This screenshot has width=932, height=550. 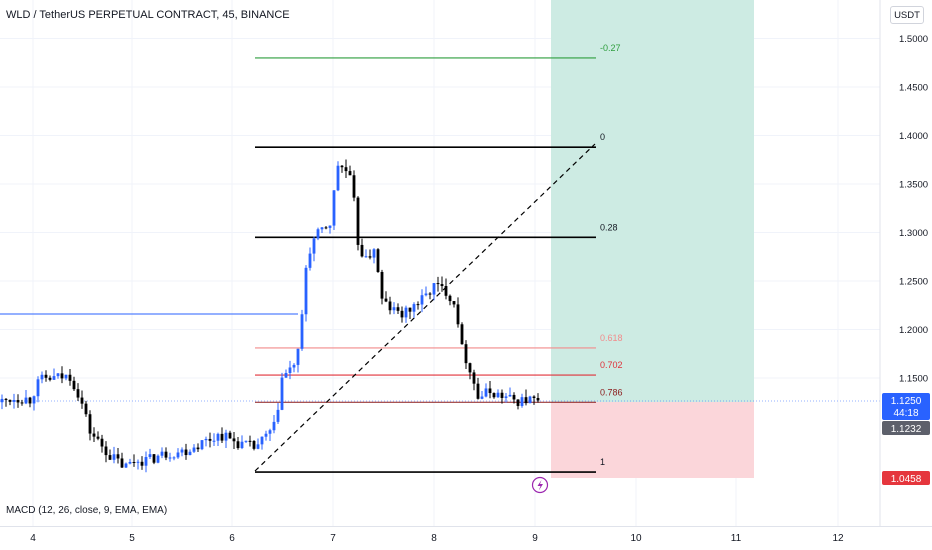 I want to click on time-tick-label: 11, so click(x=736, y=538).